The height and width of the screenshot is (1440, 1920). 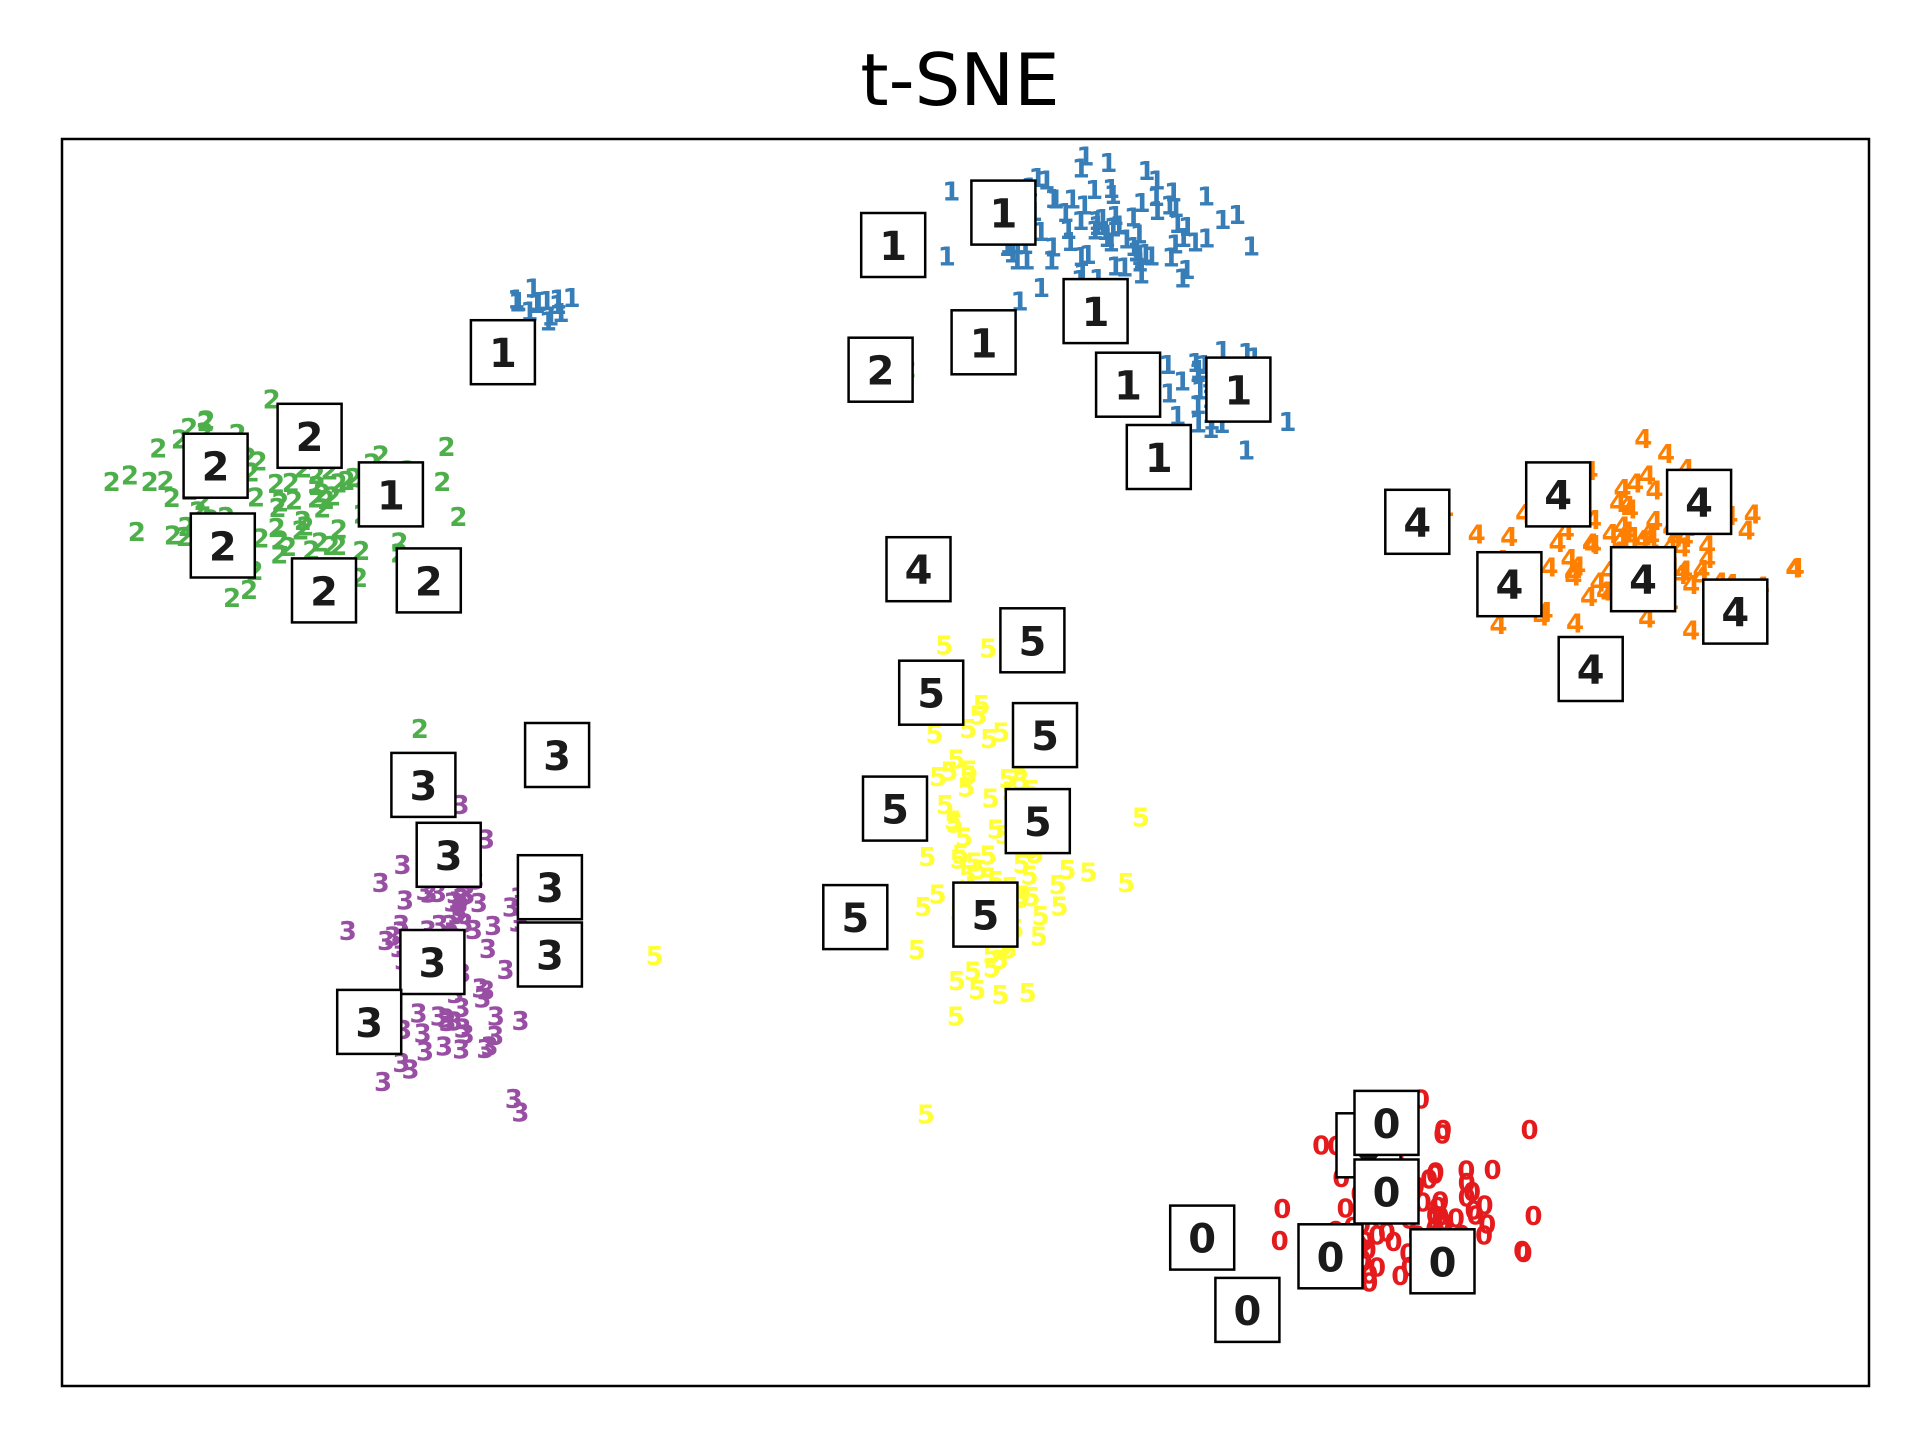 What do you see at coordinates (216, 468) in the screenshot?
I see `thumbnail-digit: 2` at bounding box center [216, 468].